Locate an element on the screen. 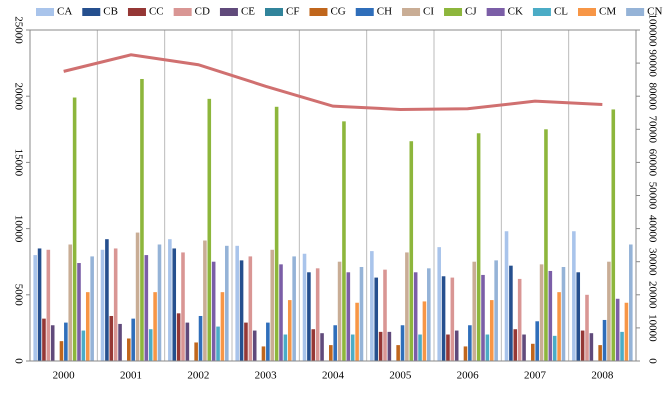 The width and height of the screenshot is (666, 411). y2-tick-label: 20000 is located at coordinates (652, 295).